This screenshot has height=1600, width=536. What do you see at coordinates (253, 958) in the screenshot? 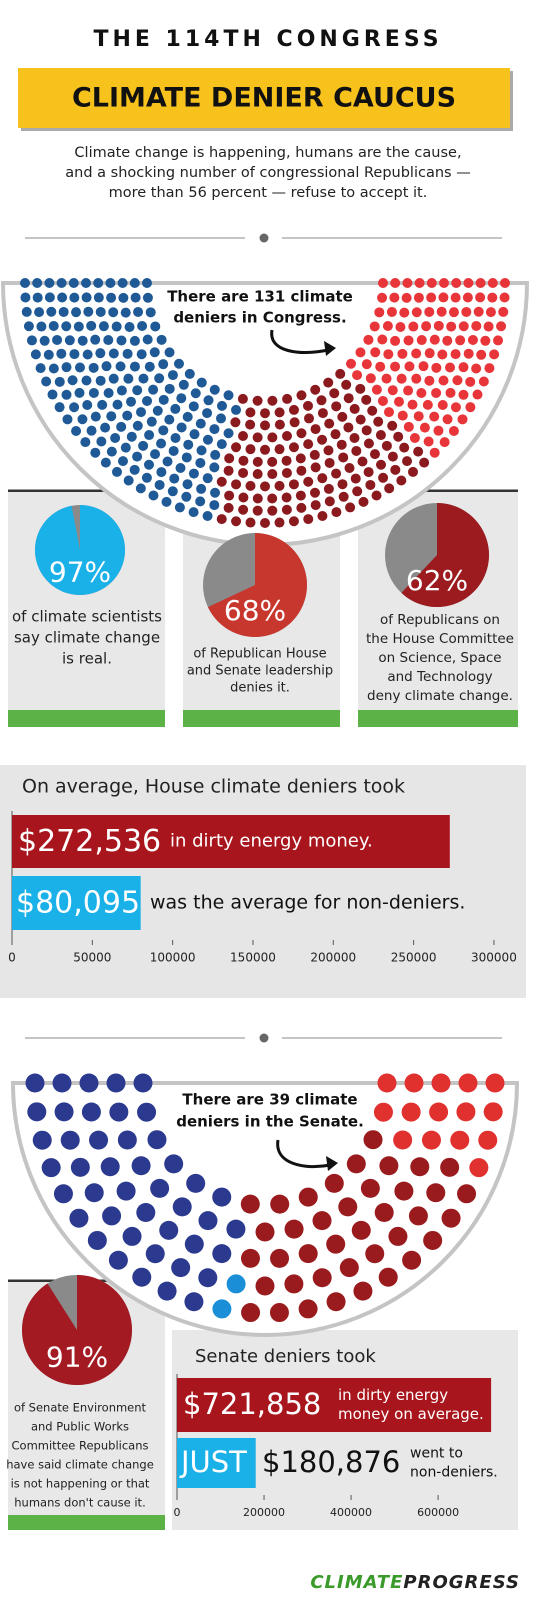
I see `x-tick-label: 150000` at bounding box center [253, 958].